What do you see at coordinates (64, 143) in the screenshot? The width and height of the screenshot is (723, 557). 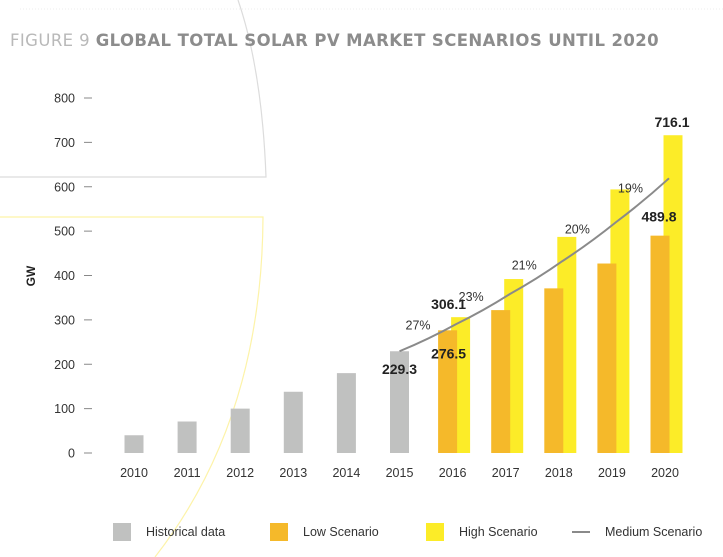 I see `y-tick-label: 700` at bounding box center [64, 143].